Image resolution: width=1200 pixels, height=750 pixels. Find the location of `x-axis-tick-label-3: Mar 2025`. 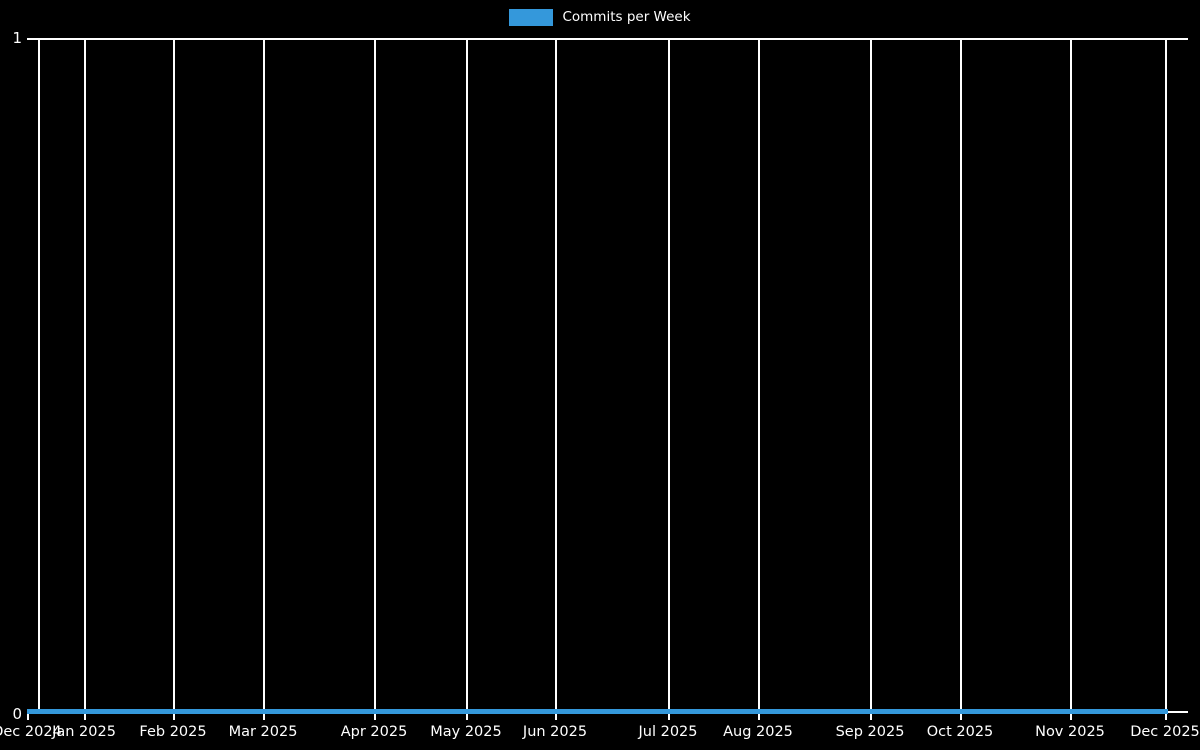

x-axis-tick-label-3: Mar 2025 is located at coordinates (263, 732).